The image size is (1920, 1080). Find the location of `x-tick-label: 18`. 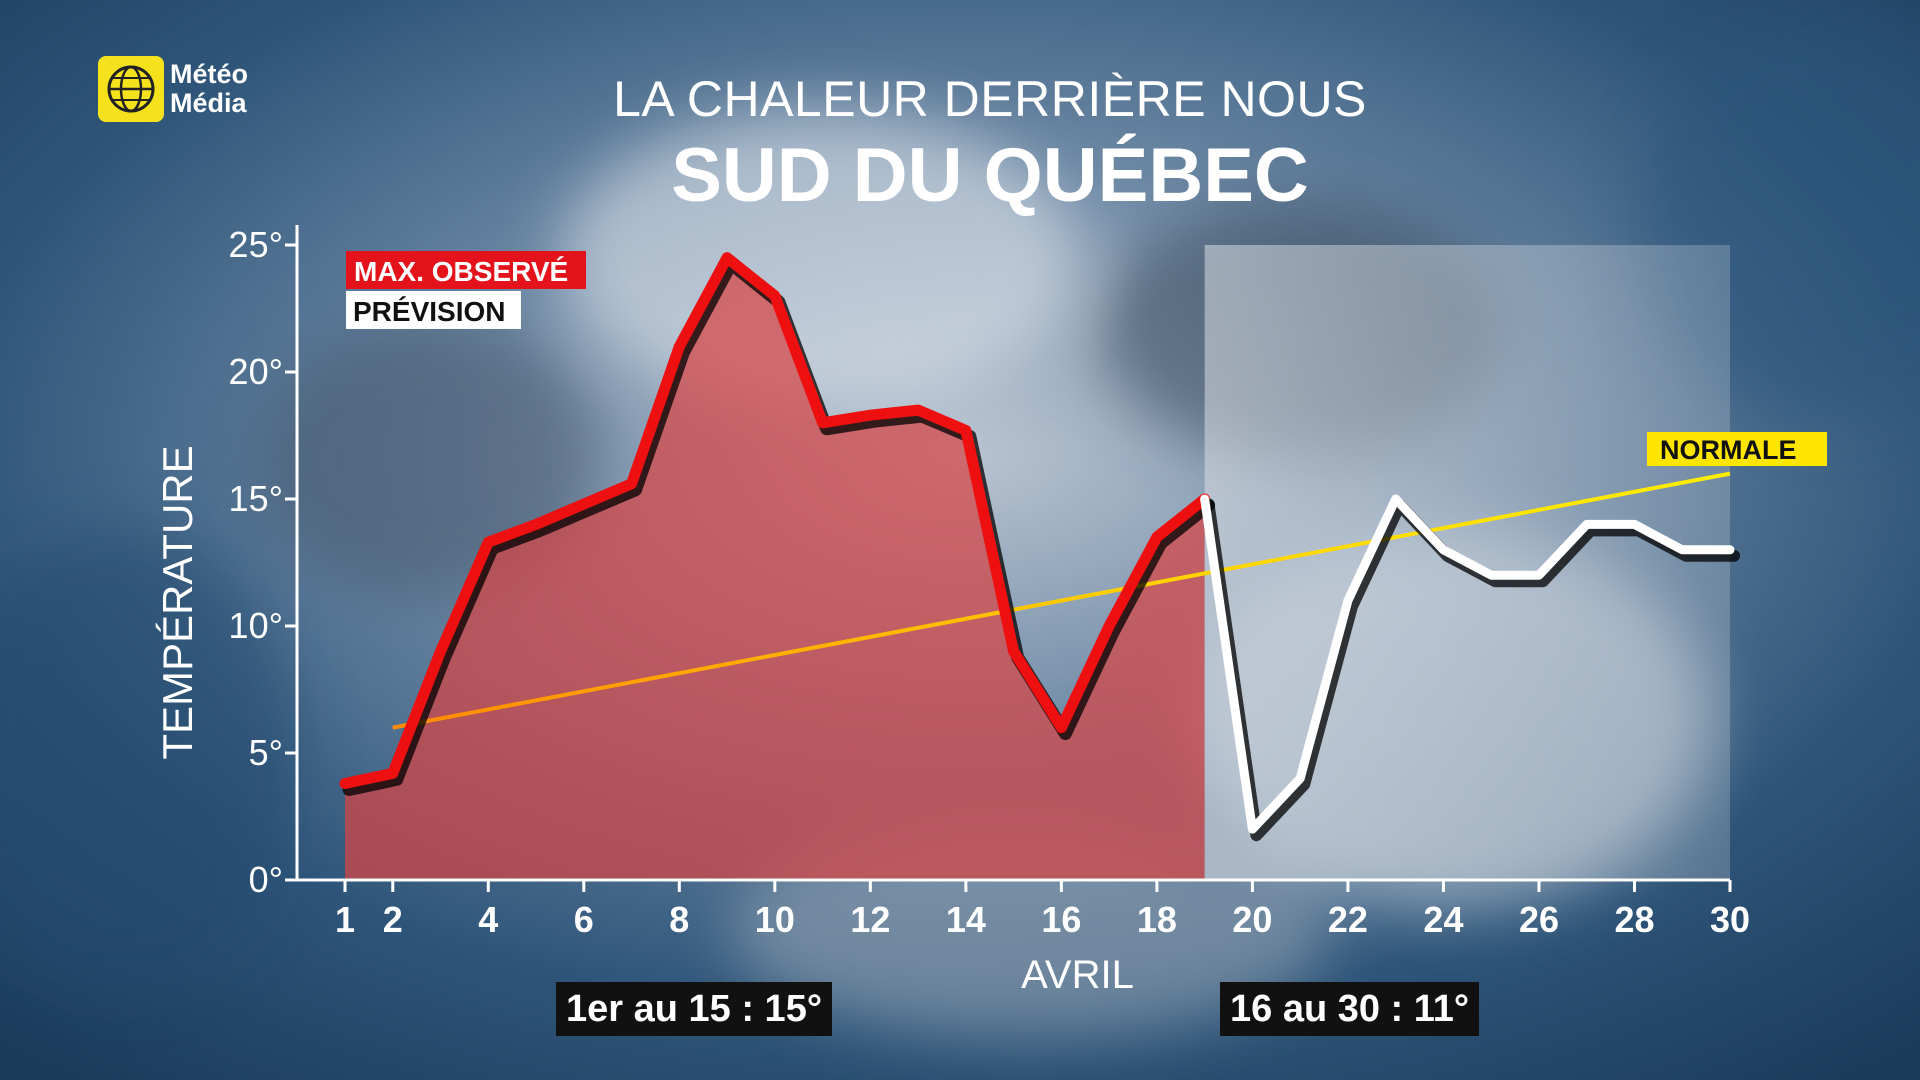

x-tick-label: 18 is located at coordinates (1157, 919).